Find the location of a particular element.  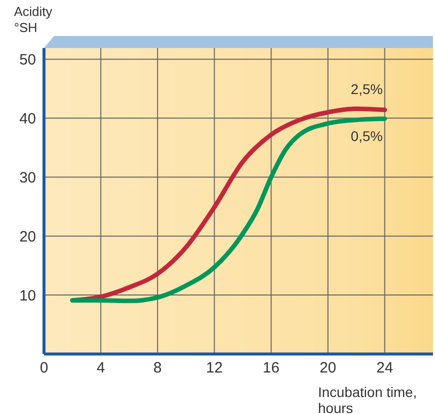

x-tick-label: 8 is located at coordinates (157, 368).